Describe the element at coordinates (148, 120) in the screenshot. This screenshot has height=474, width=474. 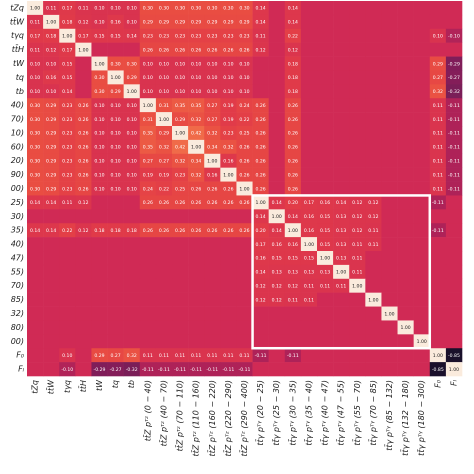
I see `cell-label: 0.31` at that location.